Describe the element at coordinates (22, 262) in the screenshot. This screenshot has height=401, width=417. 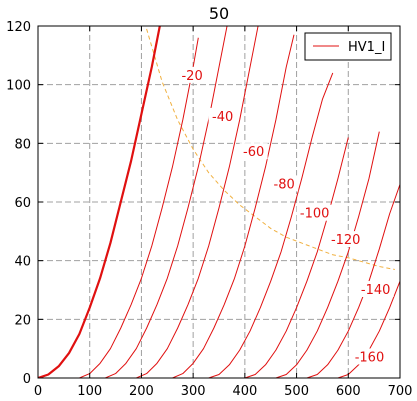
I see `y-tick-label: 40` at that location.